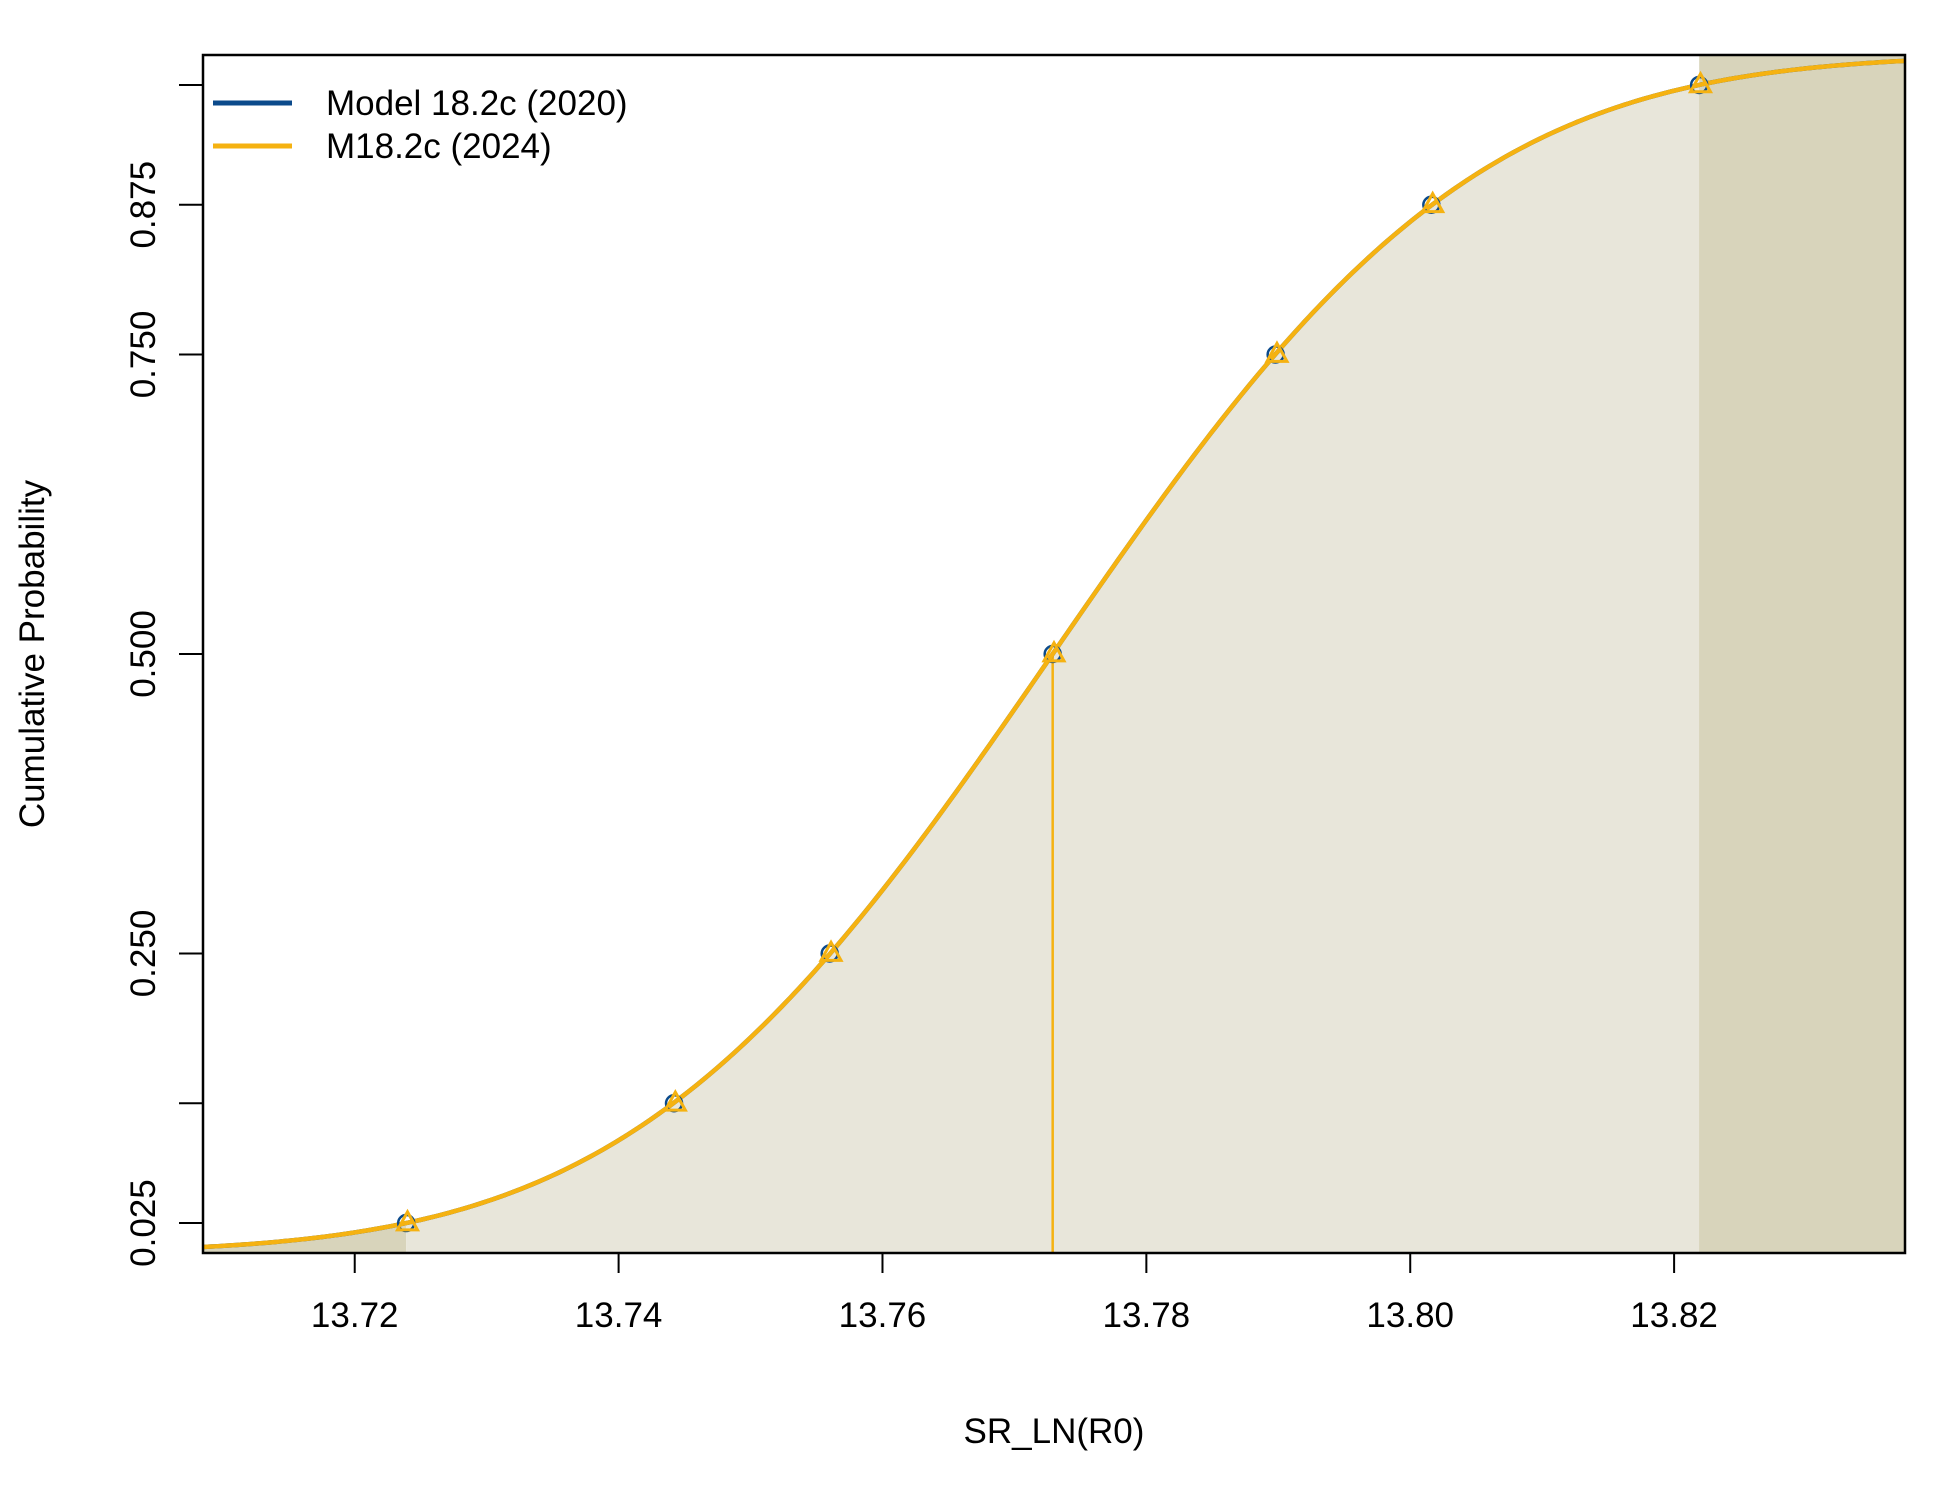  I want to click on y-tick-label-3: 0.500, so click(143, 654).